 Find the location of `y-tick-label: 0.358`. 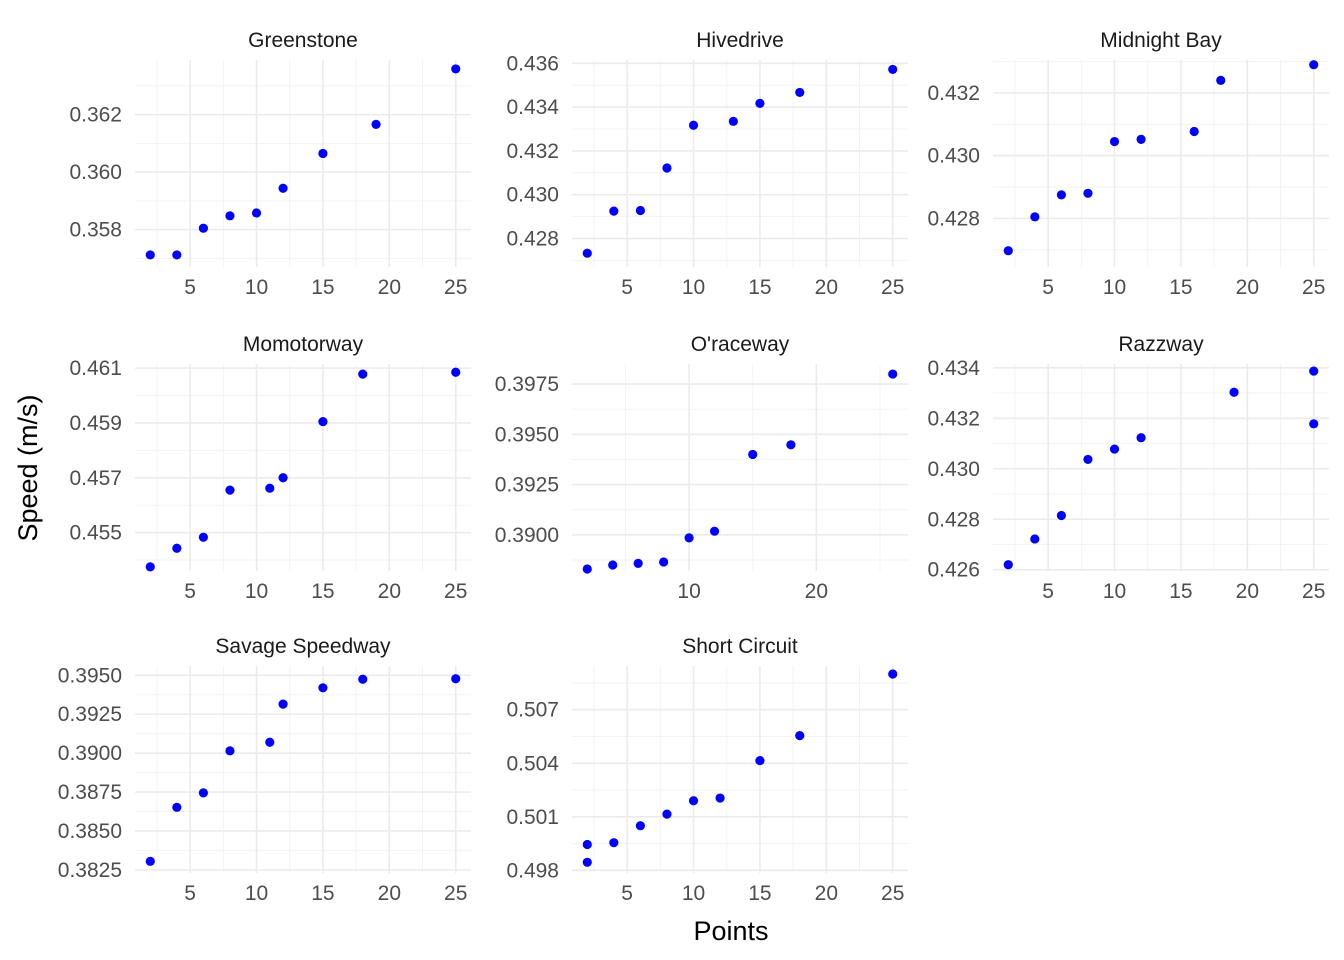

y-tick-label: 0.358 is located at coordinates (95, 230).